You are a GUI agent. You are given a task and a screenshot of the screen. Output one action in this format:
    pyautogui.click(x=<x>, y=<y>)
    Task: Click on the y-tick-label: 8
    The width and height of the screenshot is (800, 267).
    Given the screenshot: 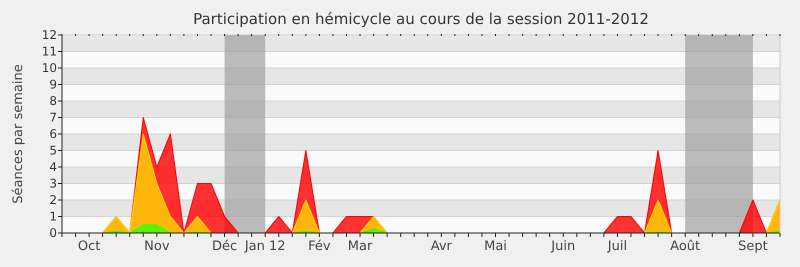 What is the action you would take?
    pyautogui.click(x=53, y=101)
    